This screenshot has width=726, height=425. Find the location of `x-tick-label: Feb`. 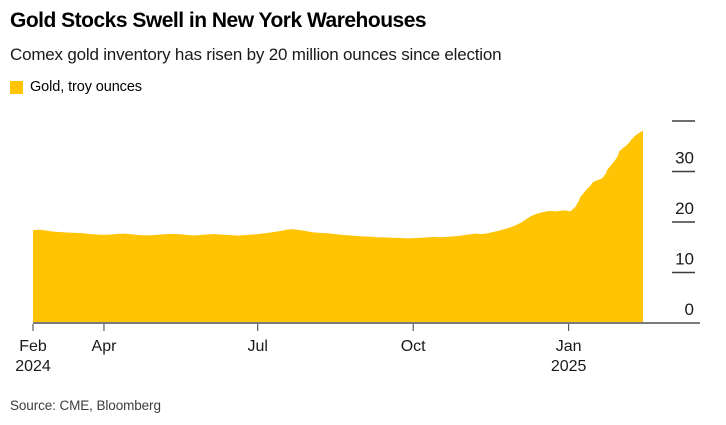

x-tick-label: Feb is located at coordinates (33, 346).